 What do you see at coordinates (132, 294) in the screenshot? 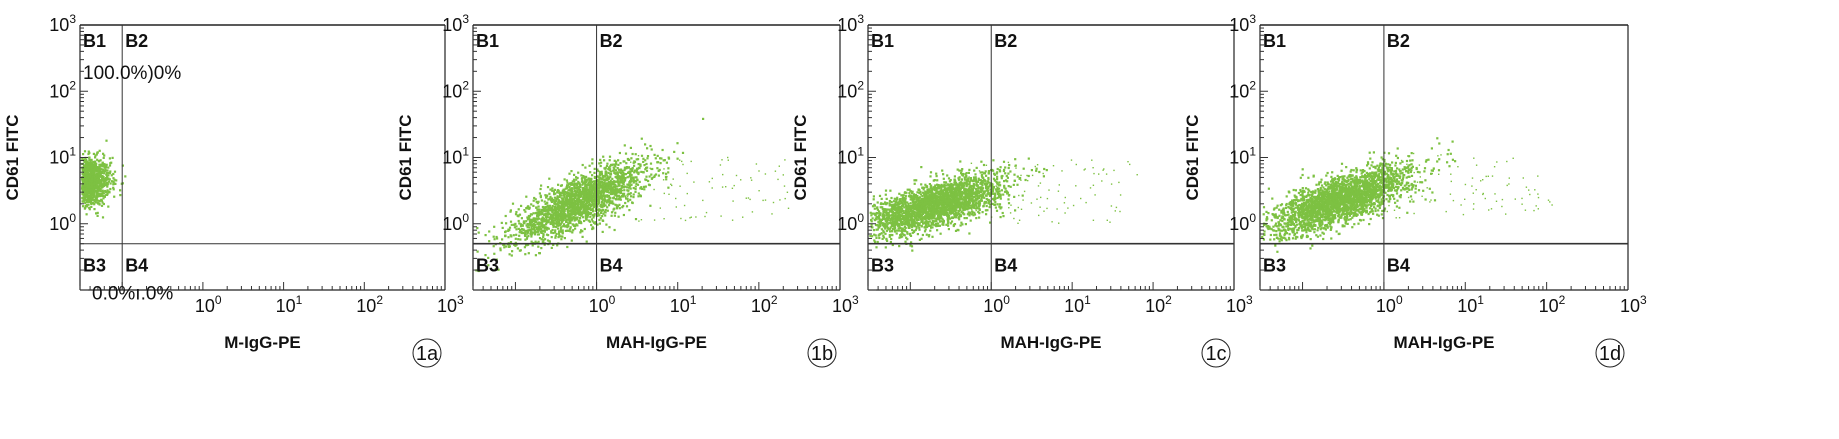
I see `quadrant-percent-lower: 0.0%ı.0%` at bounding box center [132, 294].